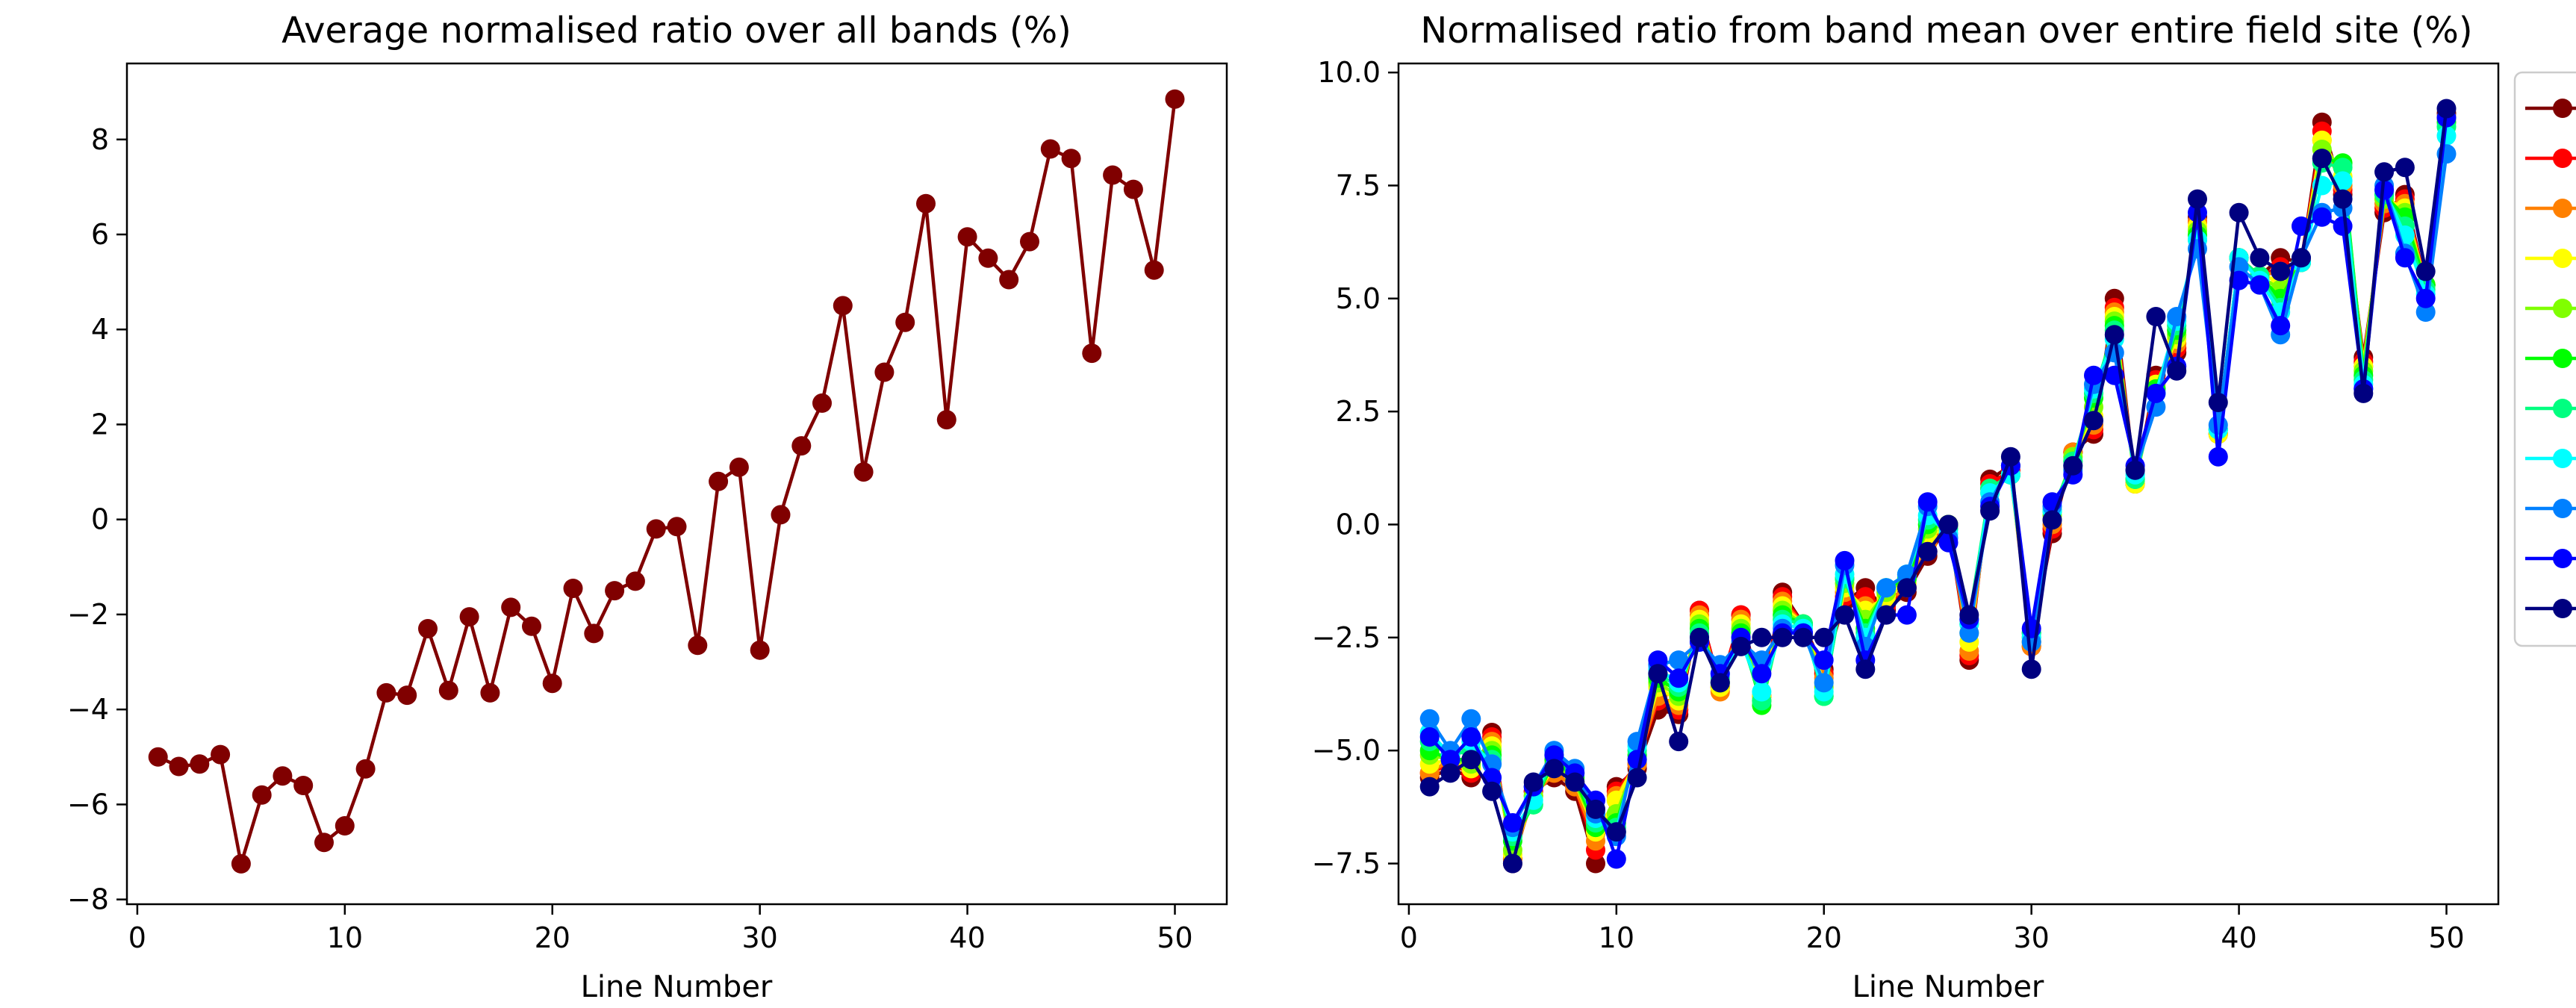 Image resolution: width=2576 pixels, height=1008 pixels. I want to click on y-tick-label: 8, so click(100, 139).